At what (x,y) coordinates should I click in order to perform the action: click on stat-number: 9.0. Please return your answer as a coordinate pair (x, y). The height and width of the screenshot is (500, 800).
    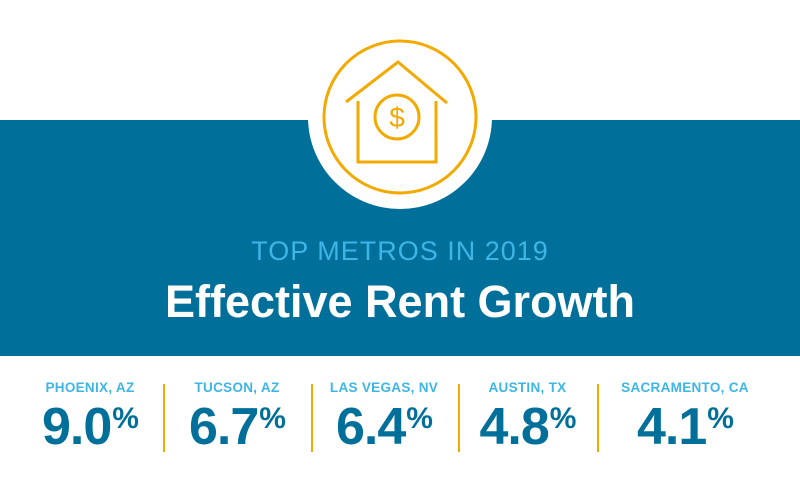
    Looking at the image, I should click on (77, 427).